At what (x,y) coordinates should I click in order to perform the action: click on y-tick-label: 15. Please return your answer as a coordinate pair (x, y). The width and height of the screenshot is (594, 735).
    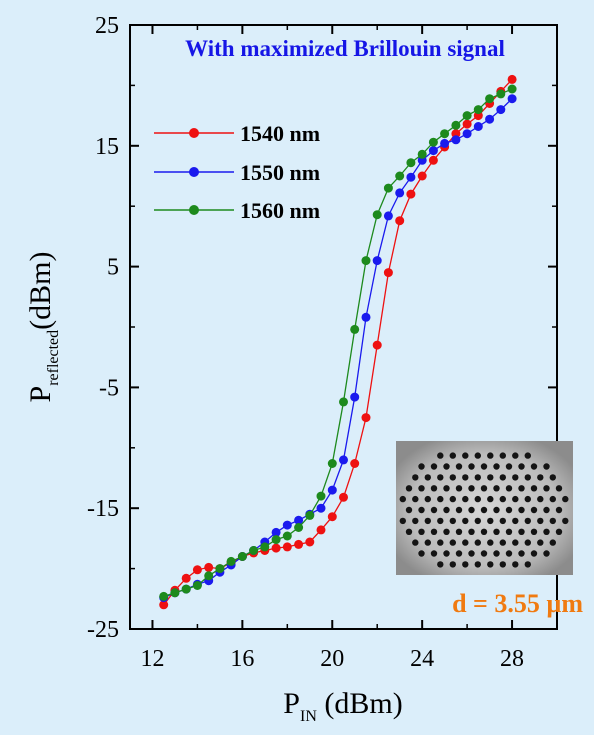
    Looking at the image, I should click on (107, 147).